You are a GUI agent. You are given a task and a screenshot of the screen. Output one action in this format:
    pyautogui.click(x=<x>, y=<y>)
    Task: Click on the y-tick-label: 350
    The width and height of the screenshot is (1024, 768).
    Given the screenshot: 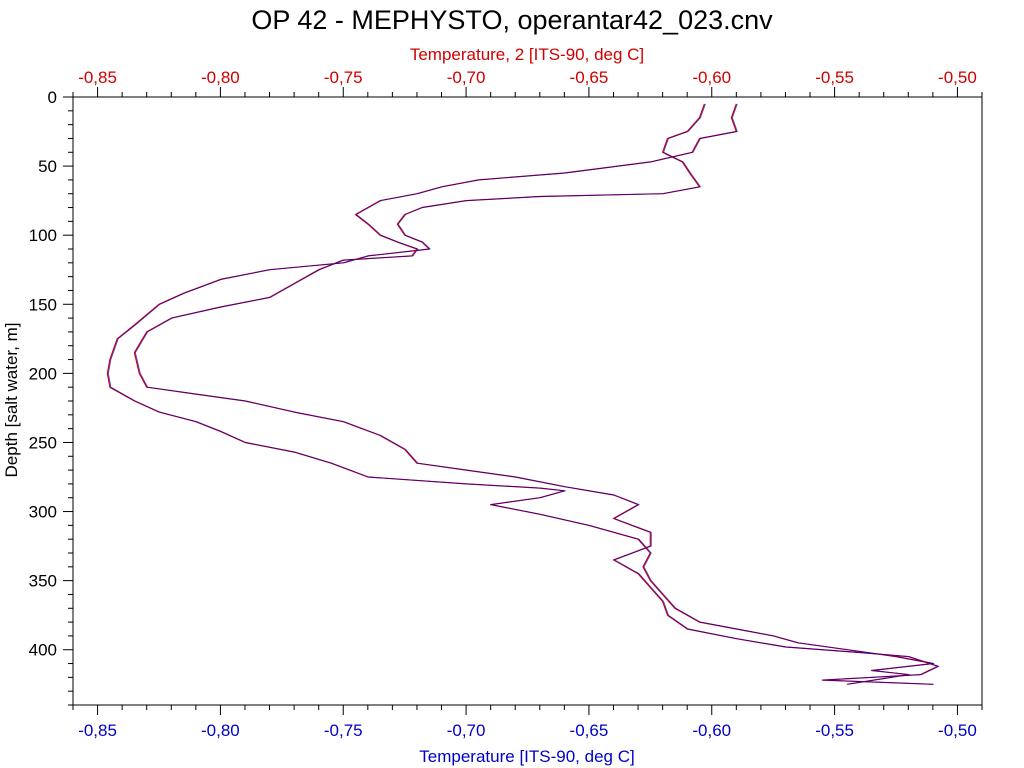 What is the action you would take?
    pyautogui.click(x=43, y=581)
    